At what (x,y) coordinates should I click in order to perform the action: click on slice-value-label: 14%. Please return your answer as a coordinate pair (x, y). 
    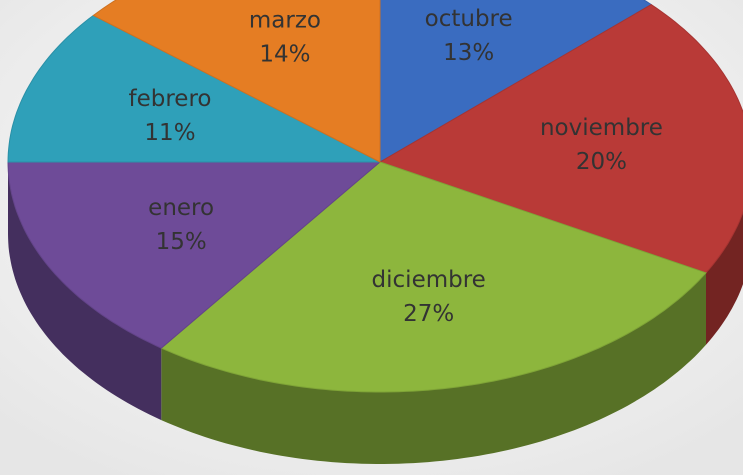
    Looking at the image, I should click on (284, 55).